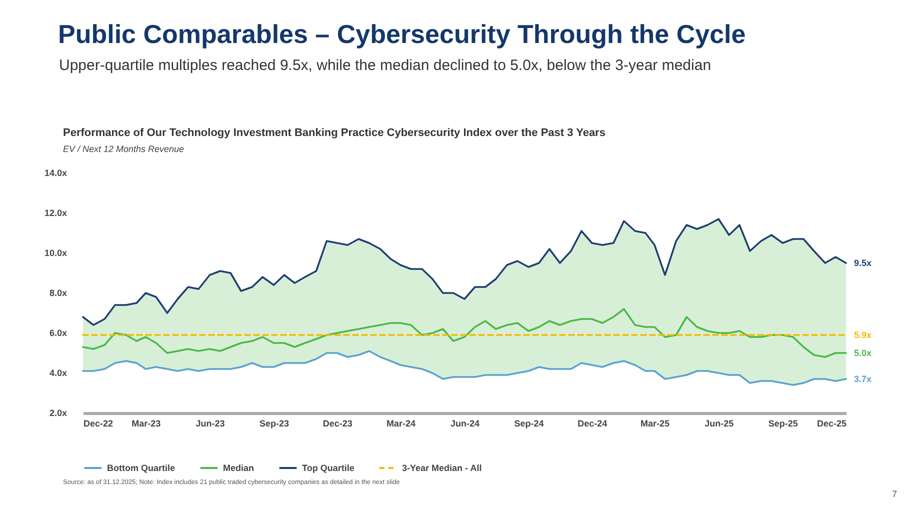 This screenshot has height=518, width=920. What do you see at coordinates (58, 413) in the screenshot?
I see `y-tick-label: 2.0x` at bounding box center [58, 413].